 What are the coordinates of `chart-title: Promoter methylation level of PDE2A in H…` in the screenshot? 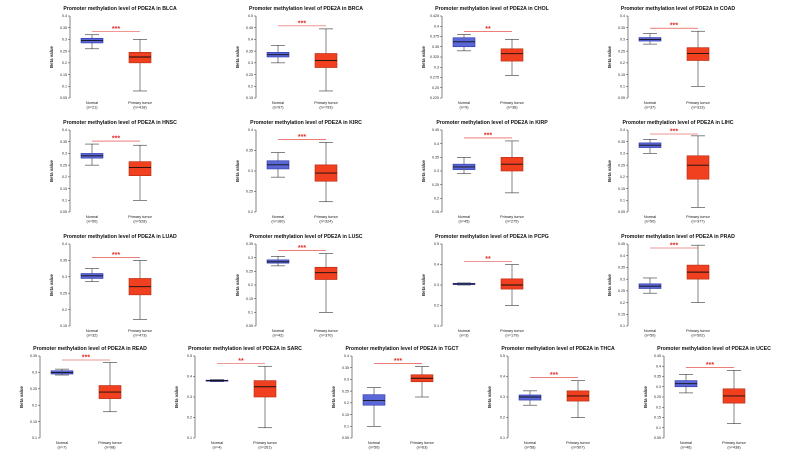 It's located at (120, 123).